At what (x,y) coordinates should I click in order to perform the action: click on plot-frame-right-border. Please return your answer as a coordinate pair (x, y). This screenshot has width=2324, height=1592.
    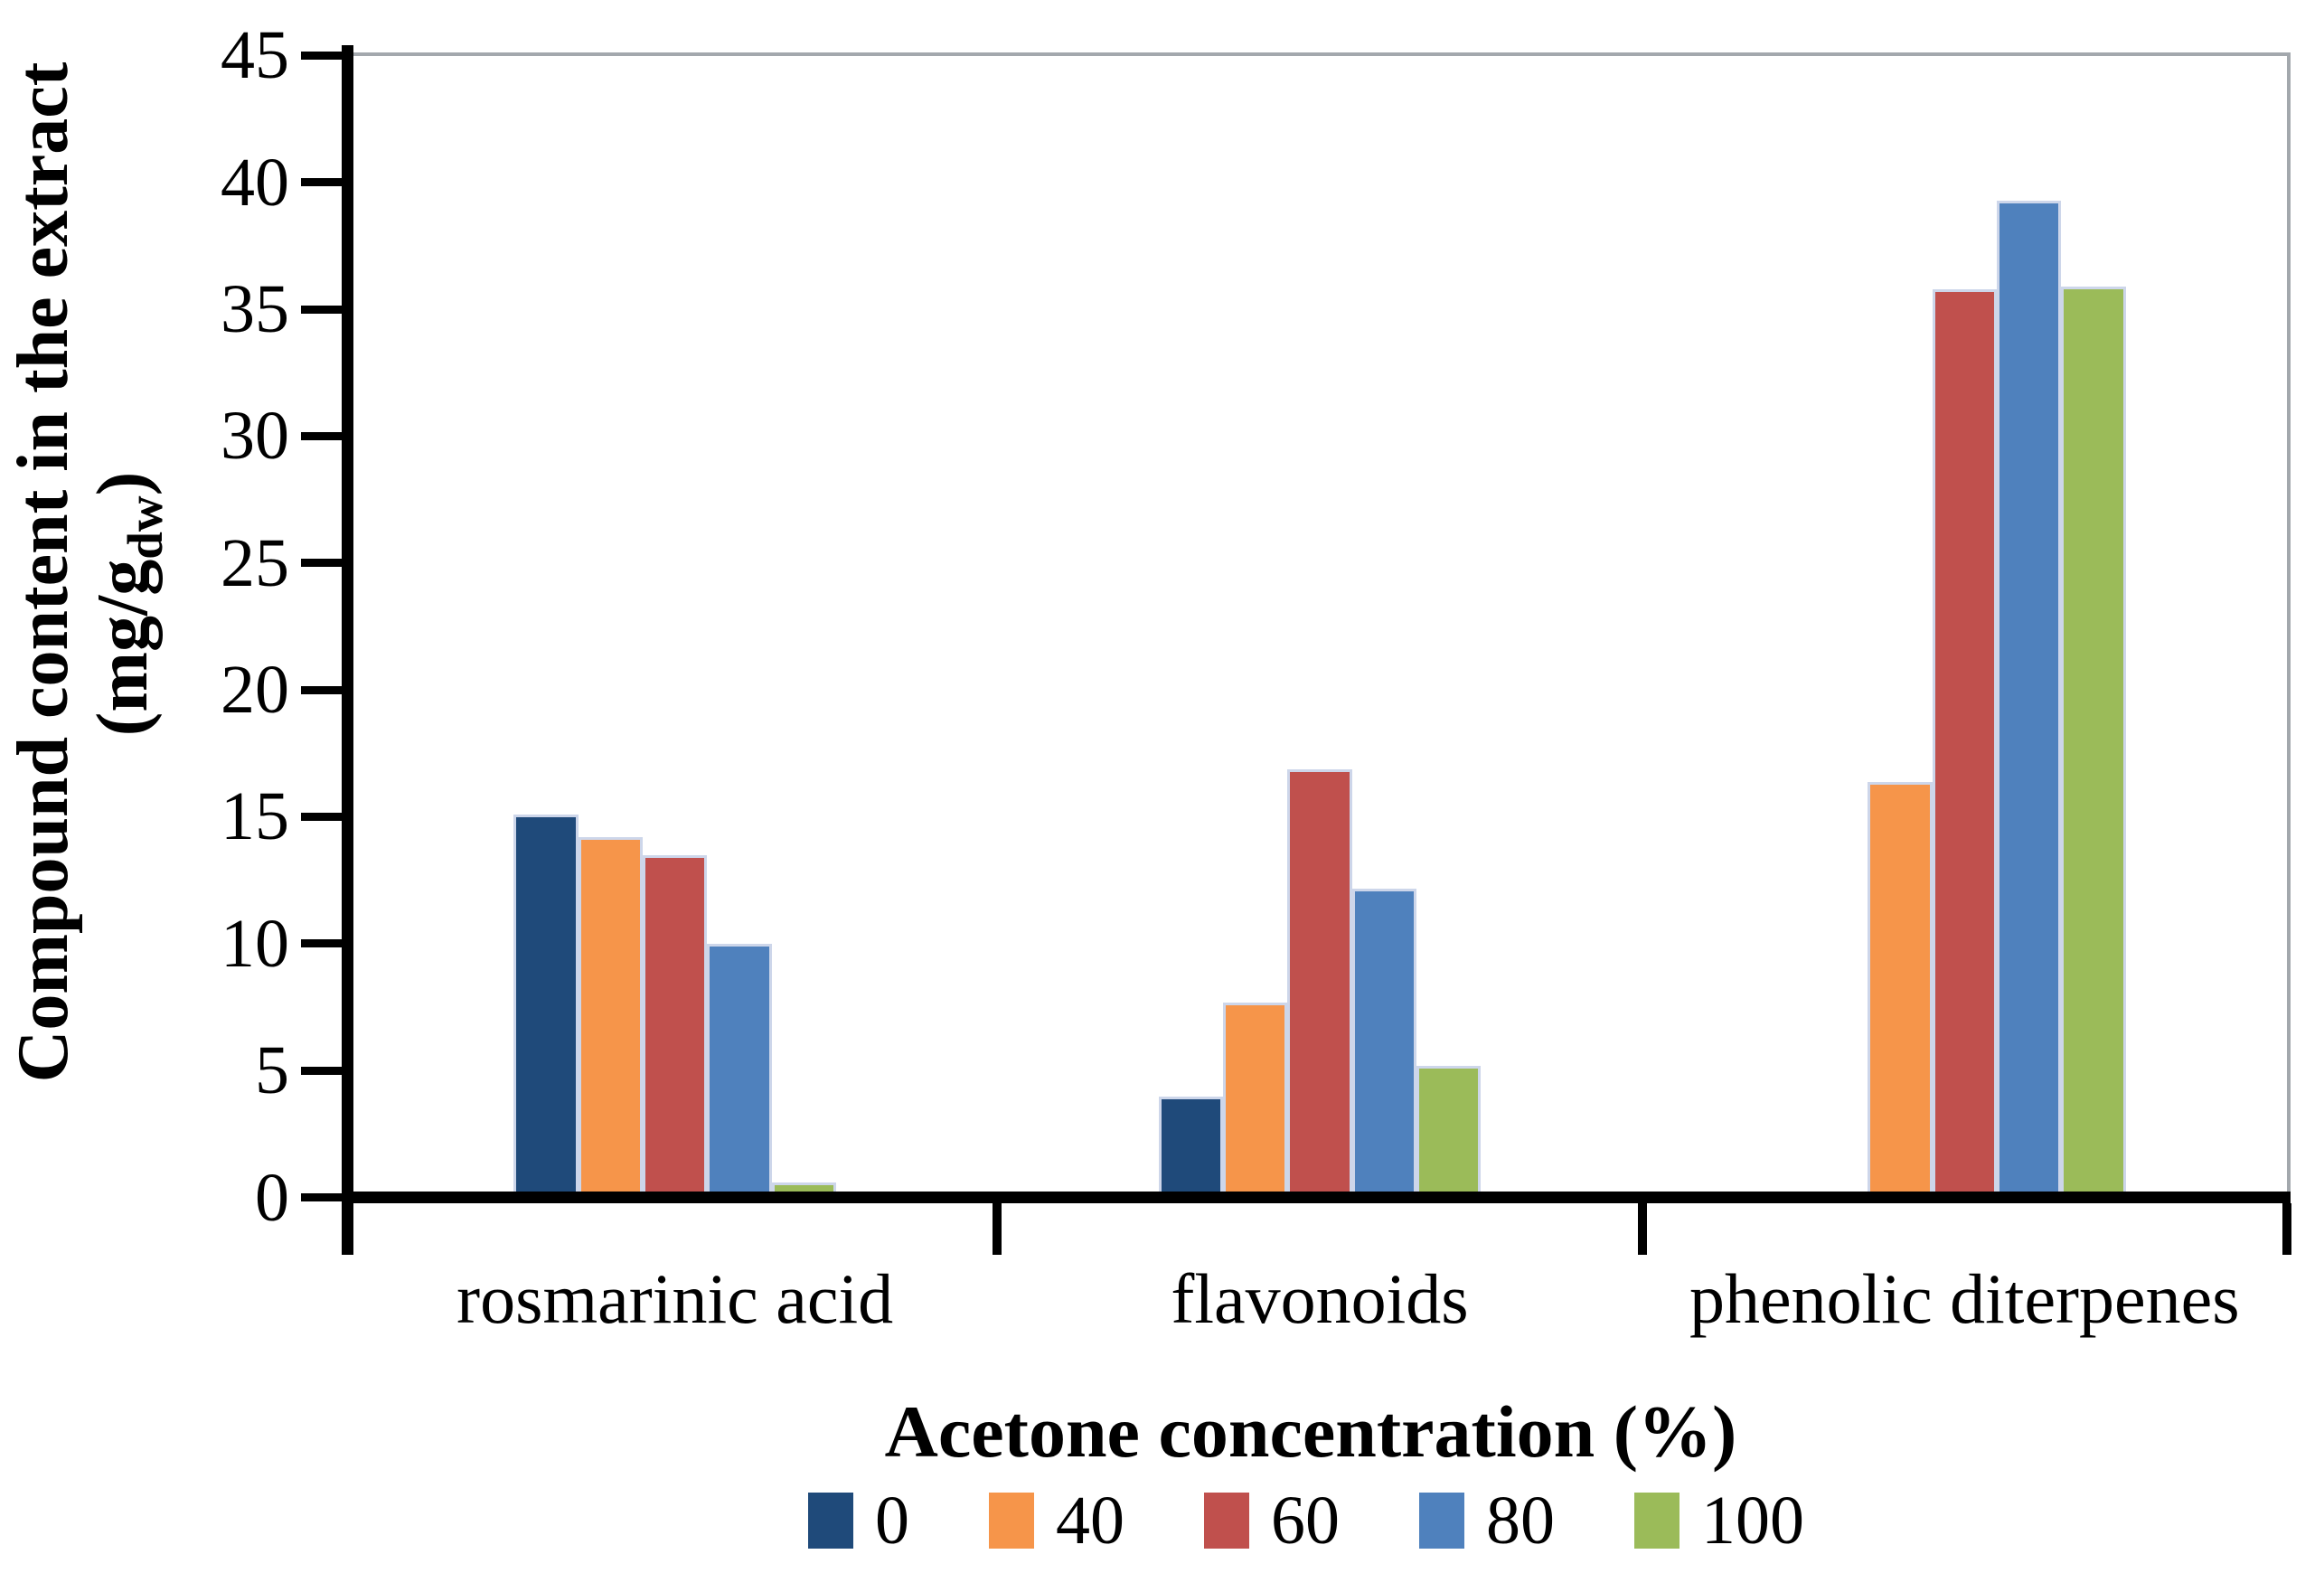
    Looking at the image, I should click on (2289, 622).